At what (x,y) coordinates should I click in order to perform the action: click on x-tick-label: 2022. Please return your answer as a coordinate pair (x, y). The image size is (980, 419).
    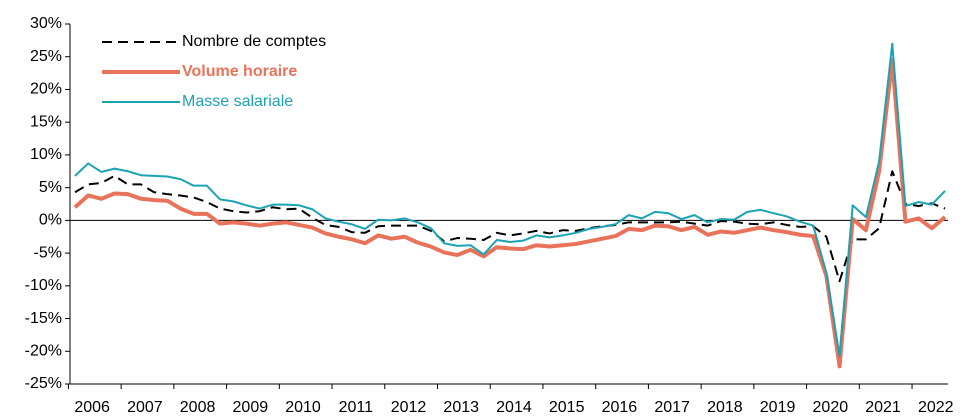
    Looking at the image, I should click on (936, 406).